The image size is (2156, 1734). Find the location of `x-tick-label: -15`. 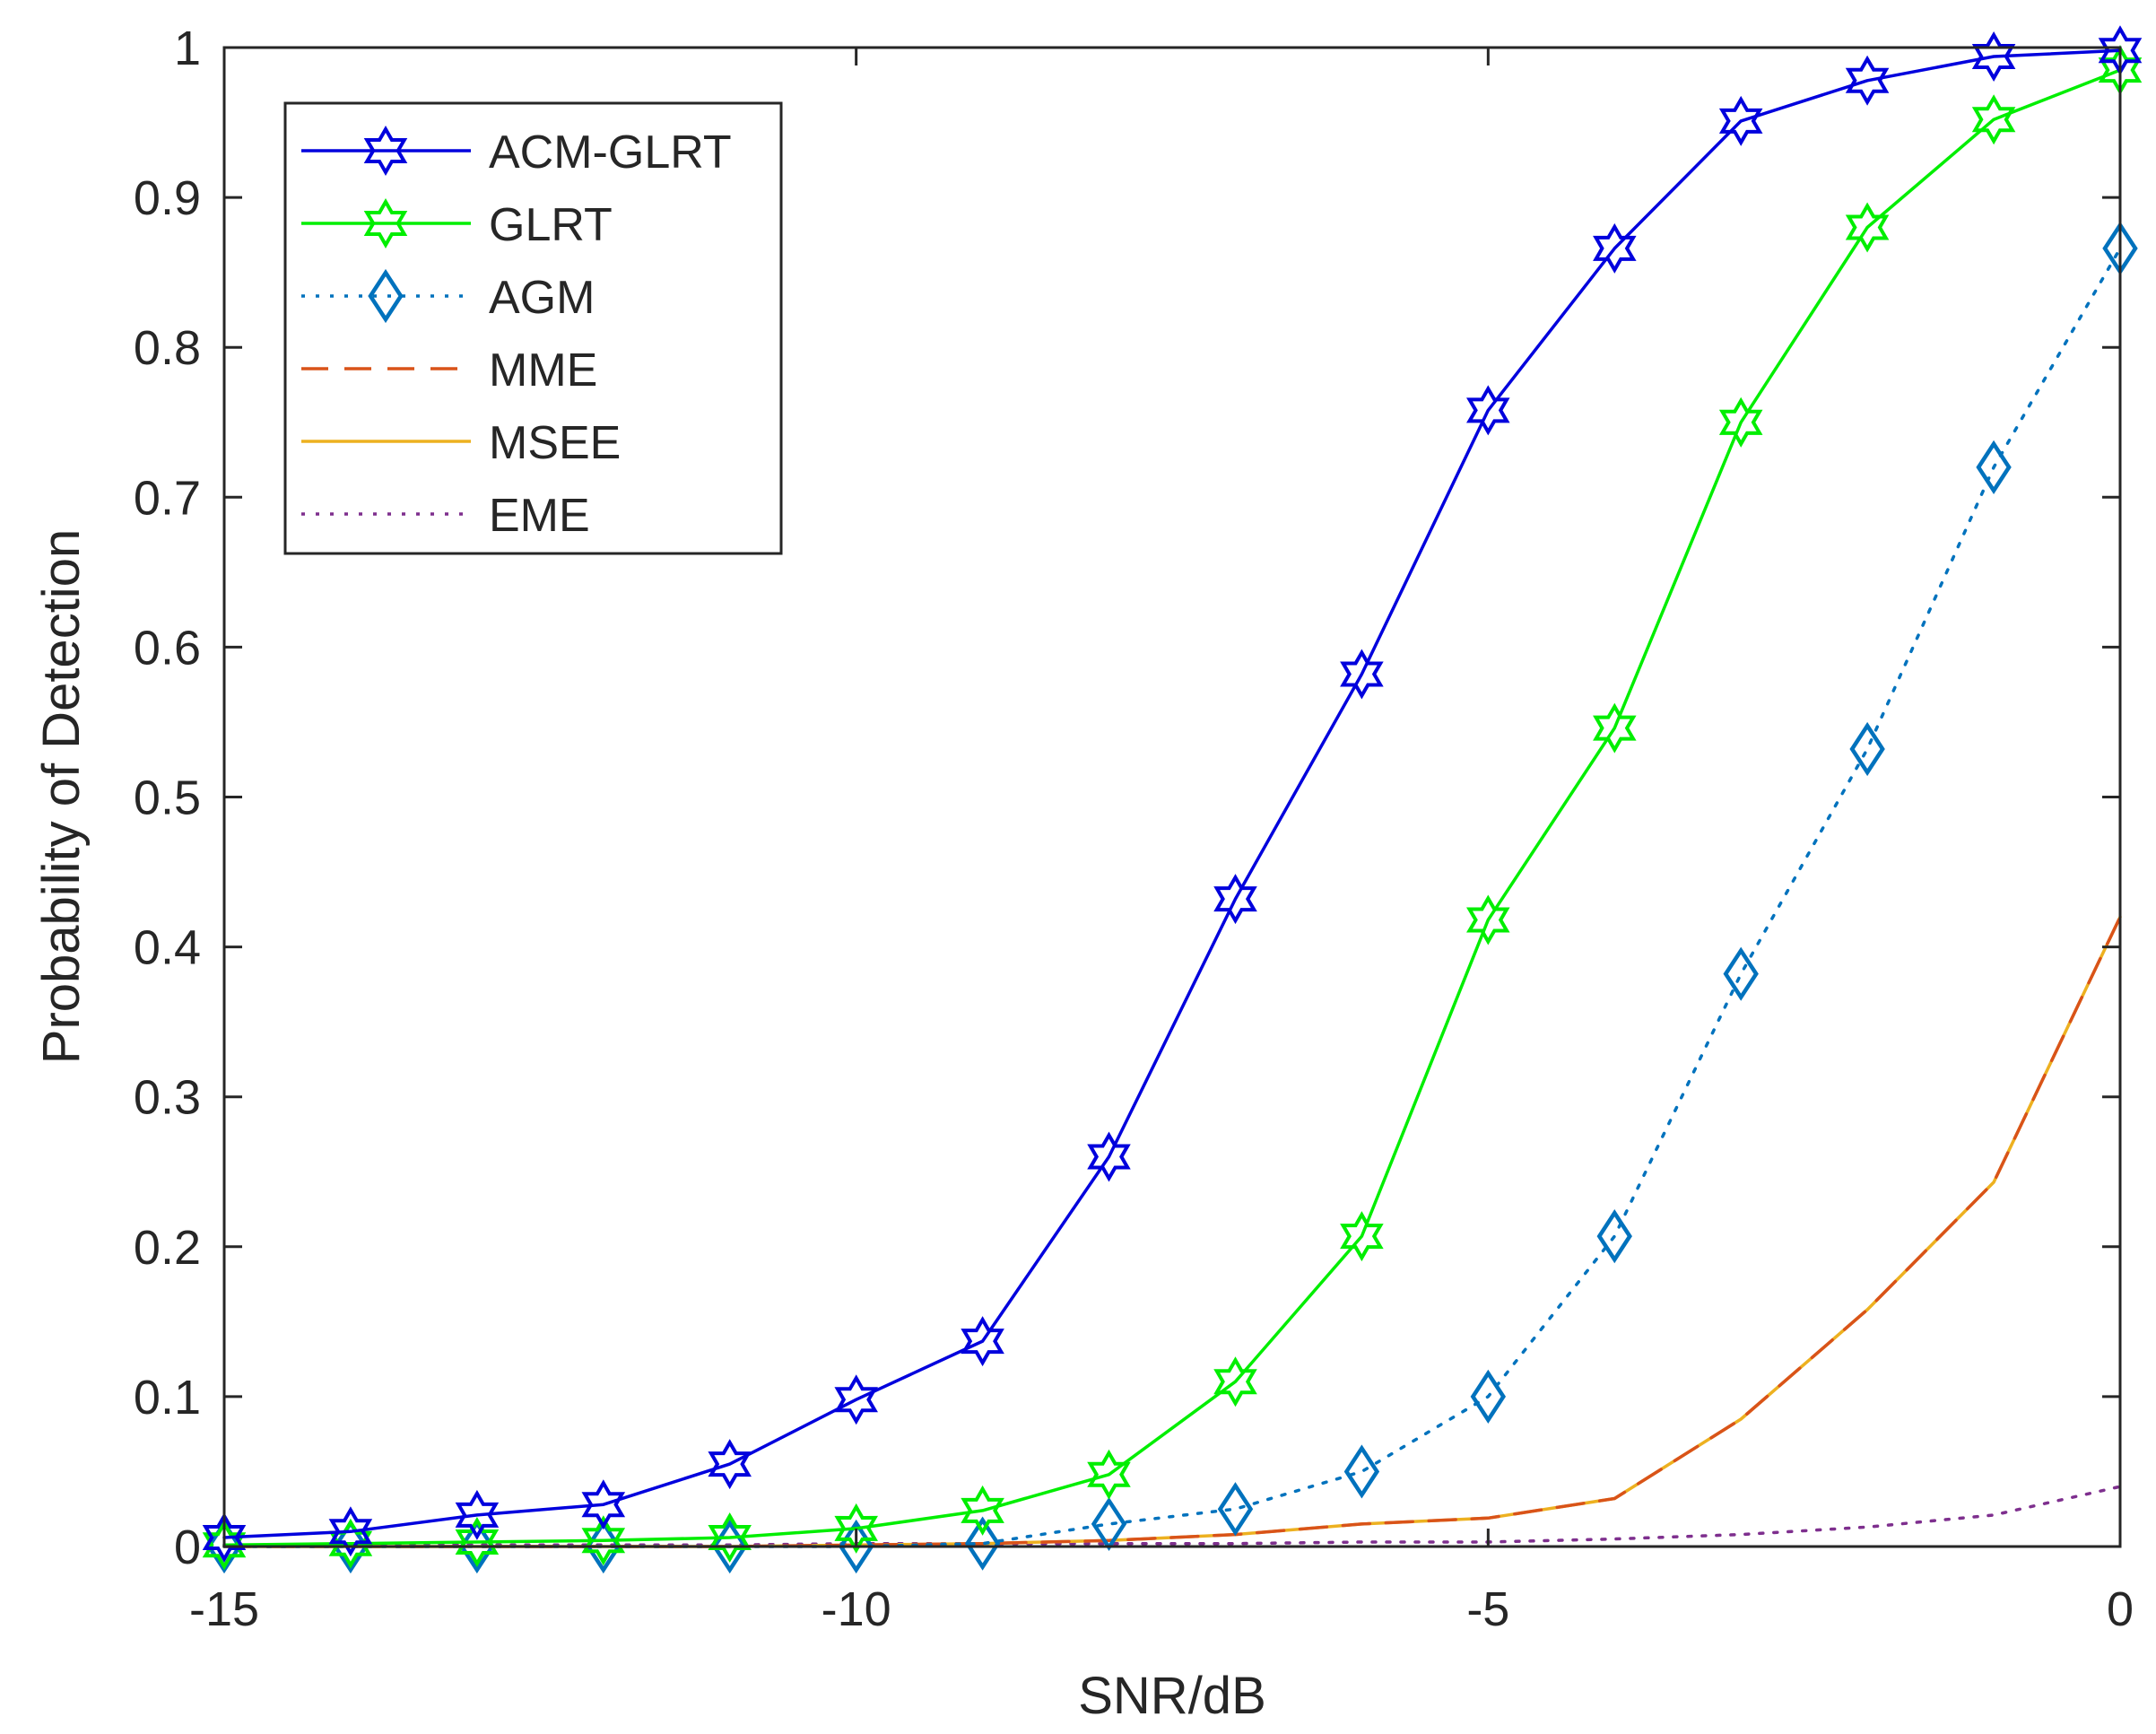

x-tick-label: -15 is located at coordinates (224, 1609).